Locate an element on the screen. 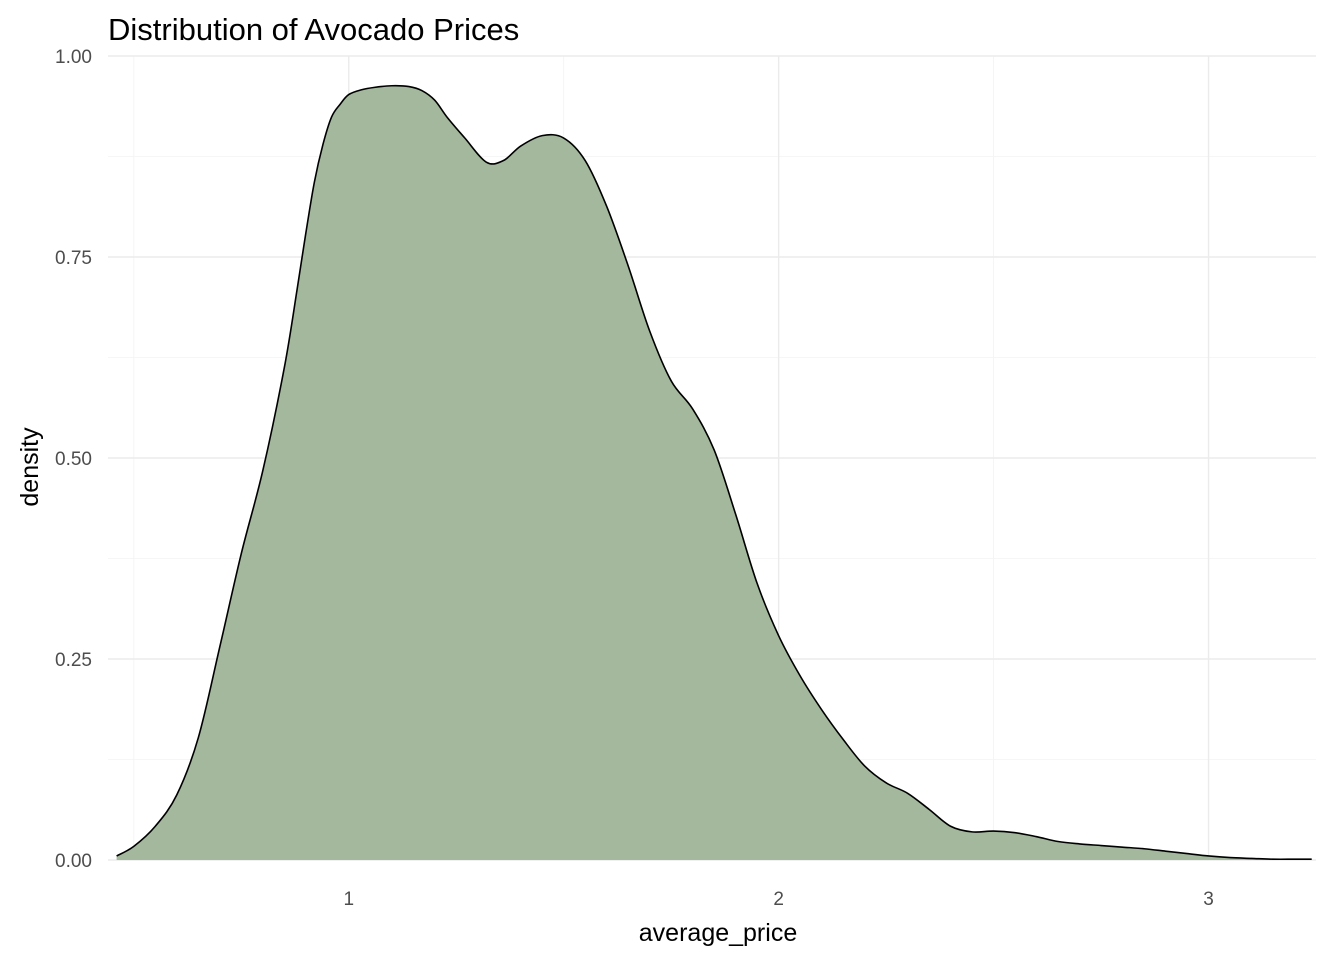 This screenshot has height=960, width=1344. y-tick-label: 1.00 is located at coordinates (73, 57).